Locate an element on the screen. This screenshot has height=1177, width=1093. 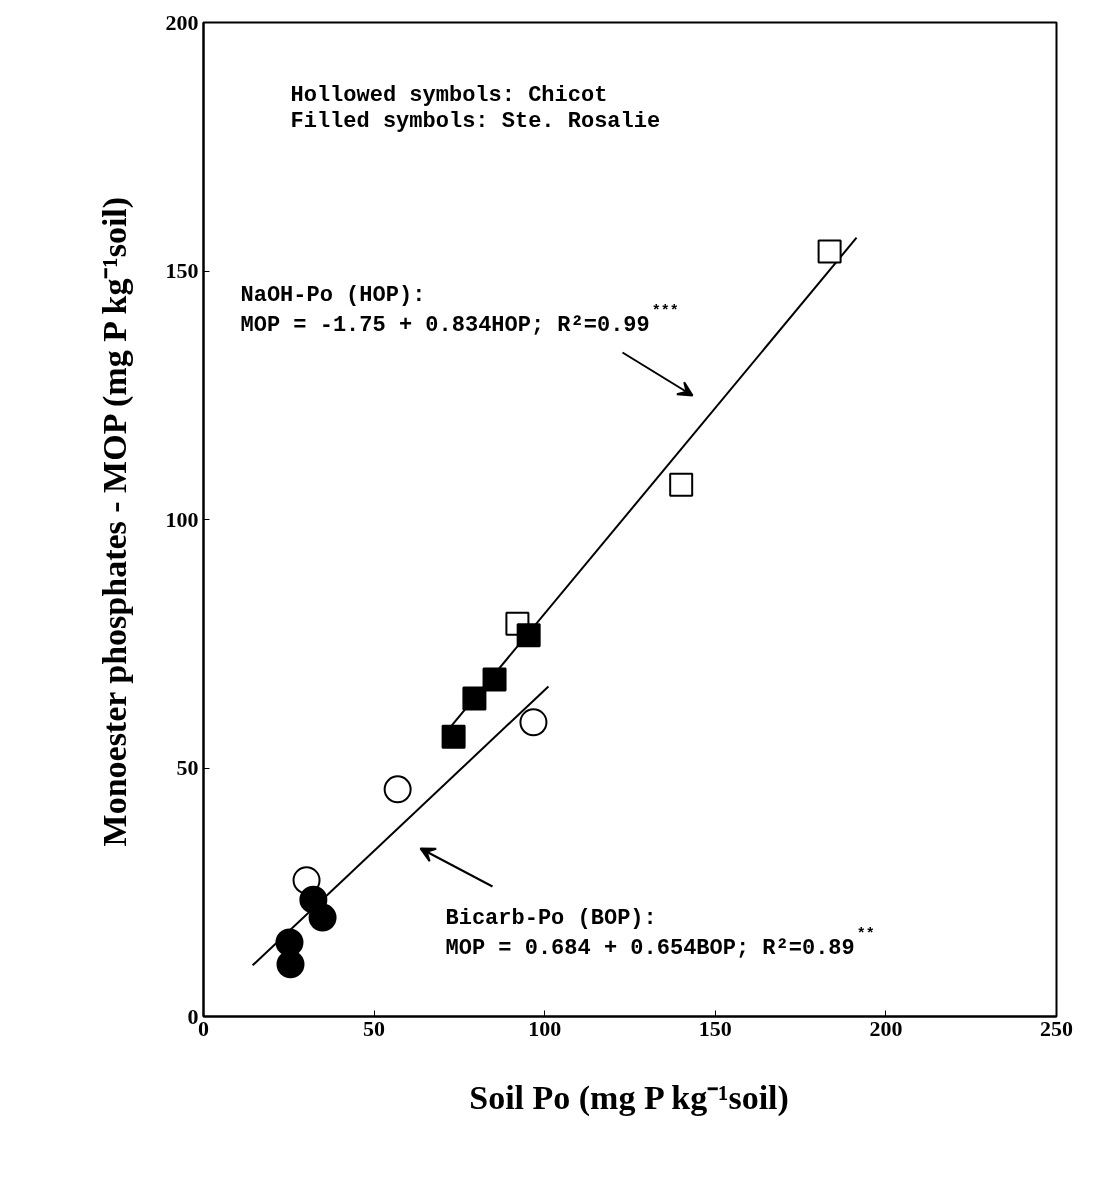
y-tick-label: 200 is located at coordinates (182, 22).